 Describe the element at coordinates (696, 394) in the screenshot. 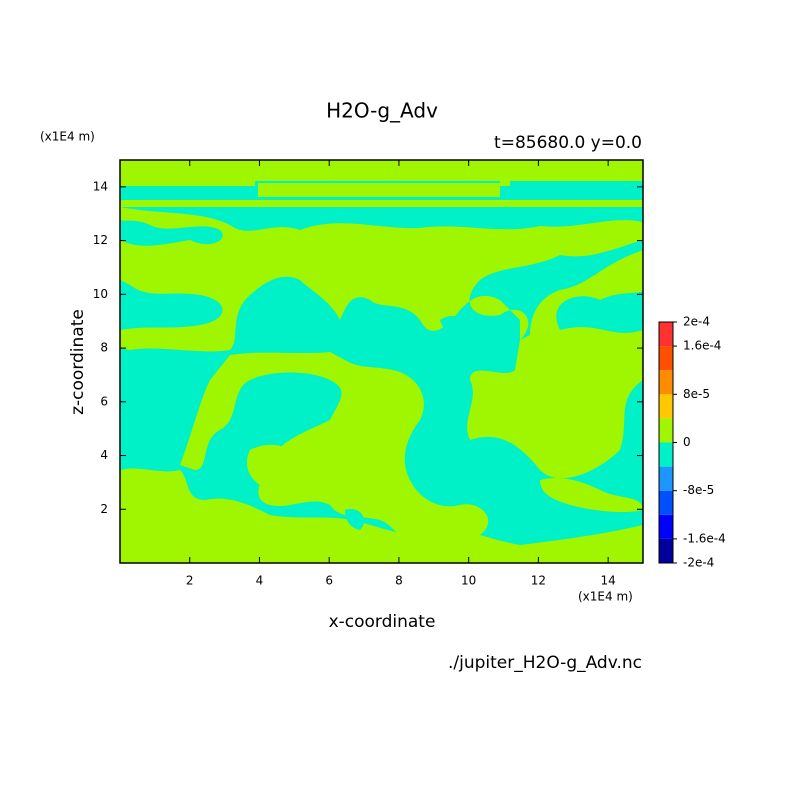

I see `colorbar-tick-label: 8e-5` at that location.